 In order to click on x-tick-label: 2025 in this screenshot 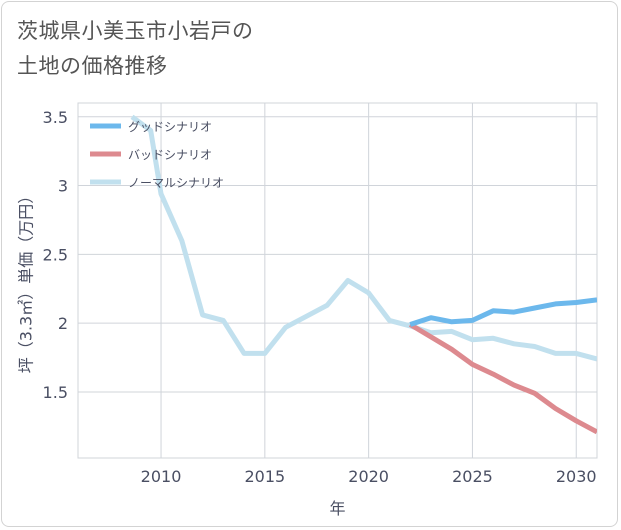, I will do `click(472, 476)`.